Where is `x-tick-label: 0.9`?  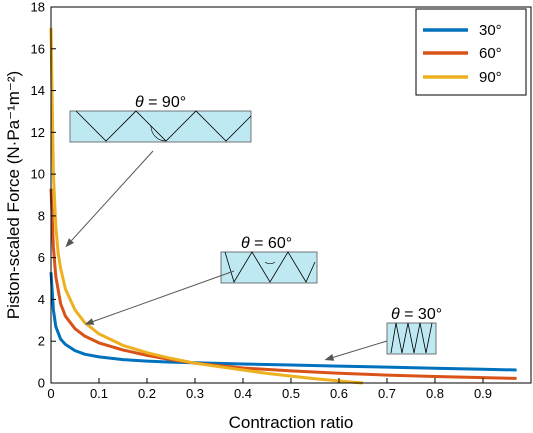 x-tick-label: 0.9 is located at coordinates (483, 393).